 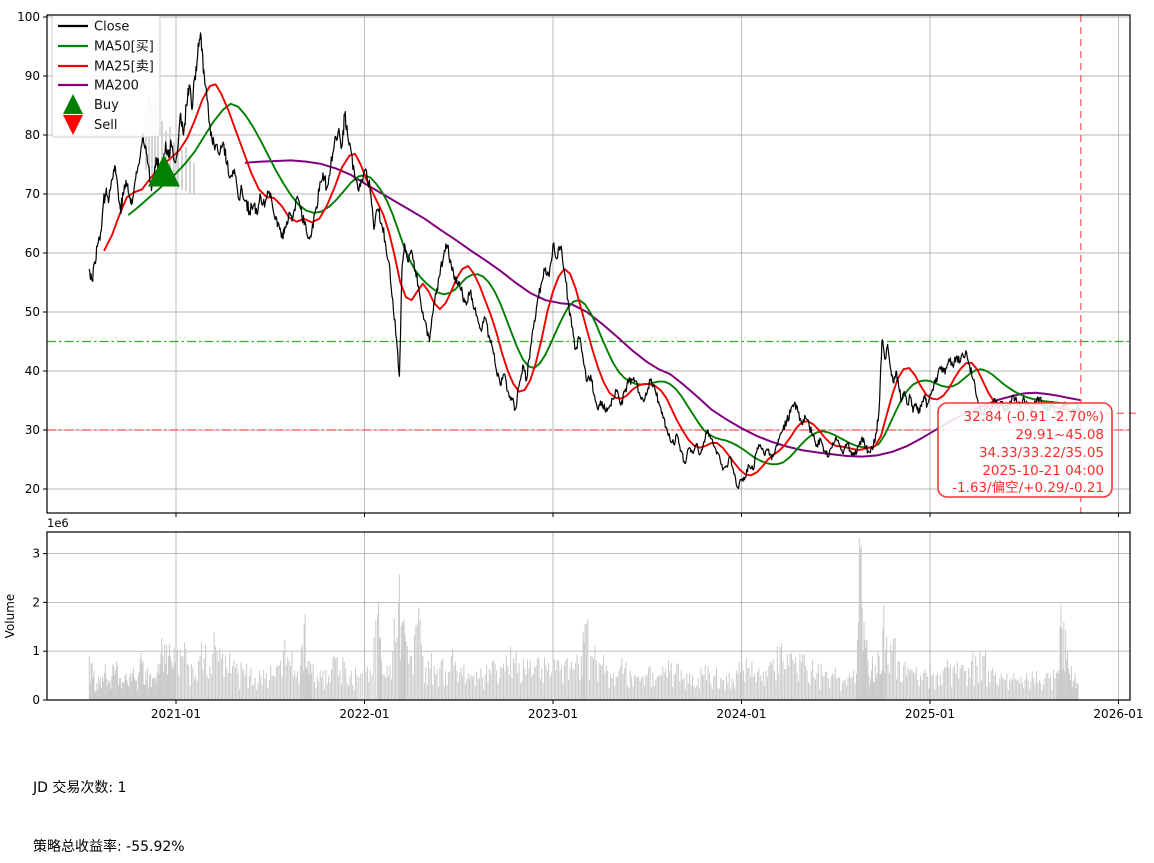 I want to click on date-tick-label: 2023-01, so click(x=553, y=714).